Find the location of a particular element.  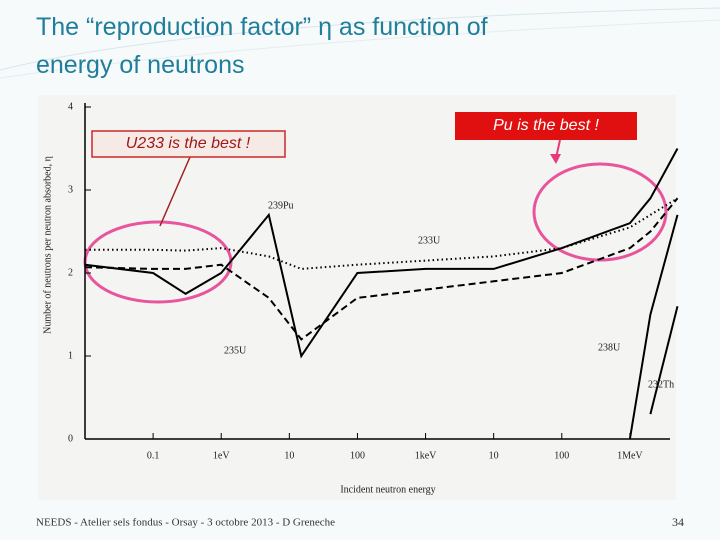

y-tick-label: 2 is located at coordinates (70, 272).